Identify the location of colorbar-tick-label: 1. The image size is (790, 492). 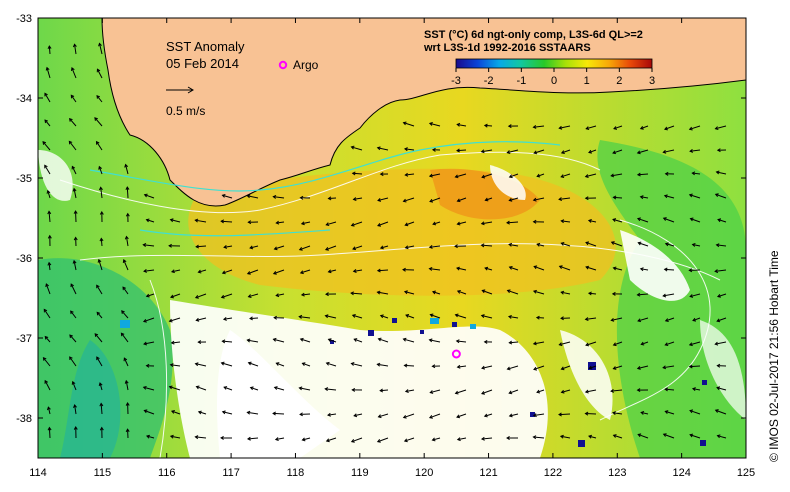
(587, 81).